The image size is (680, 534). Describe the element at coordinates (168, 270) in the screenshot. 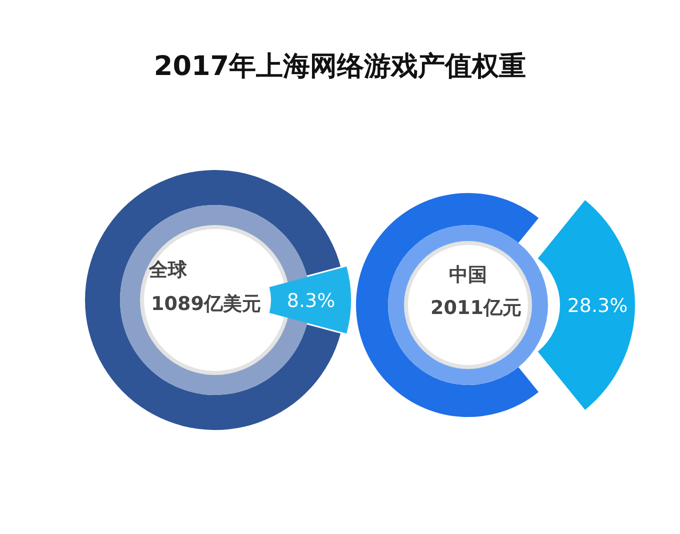

I see `text: 全球` at that location.